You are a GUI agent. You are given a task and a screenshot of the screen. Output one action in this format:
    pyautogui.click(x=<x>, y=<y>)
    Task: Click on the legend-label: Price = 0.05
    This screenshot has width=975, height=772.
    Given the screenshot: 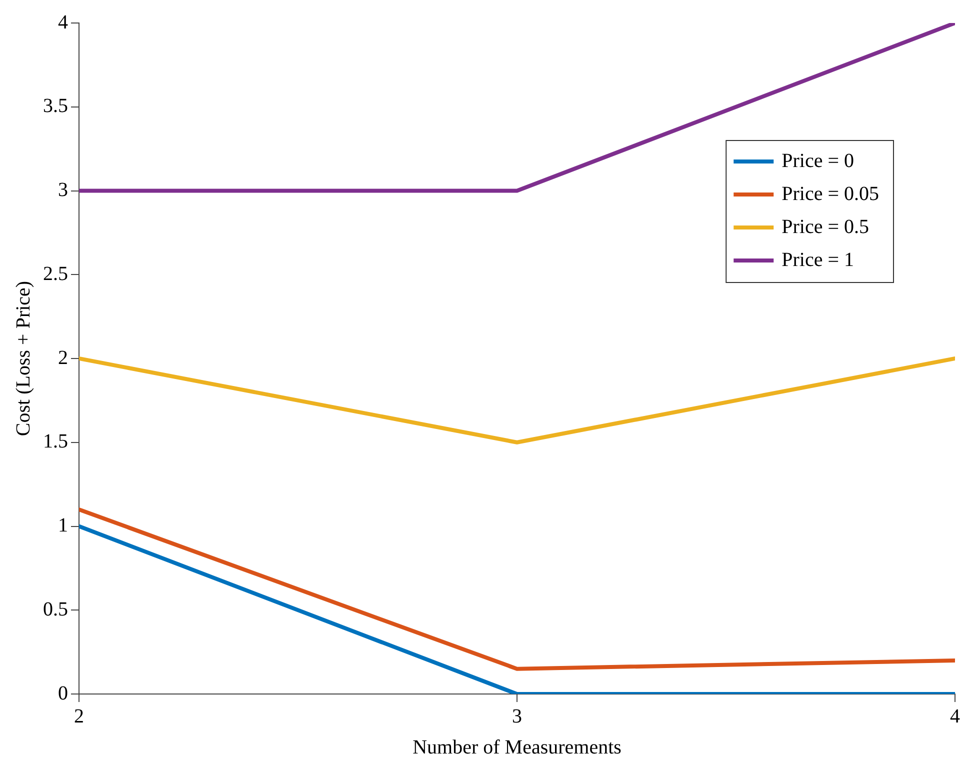 What is the action you would take?
    pyautogui.click(x=830, y=193)
    